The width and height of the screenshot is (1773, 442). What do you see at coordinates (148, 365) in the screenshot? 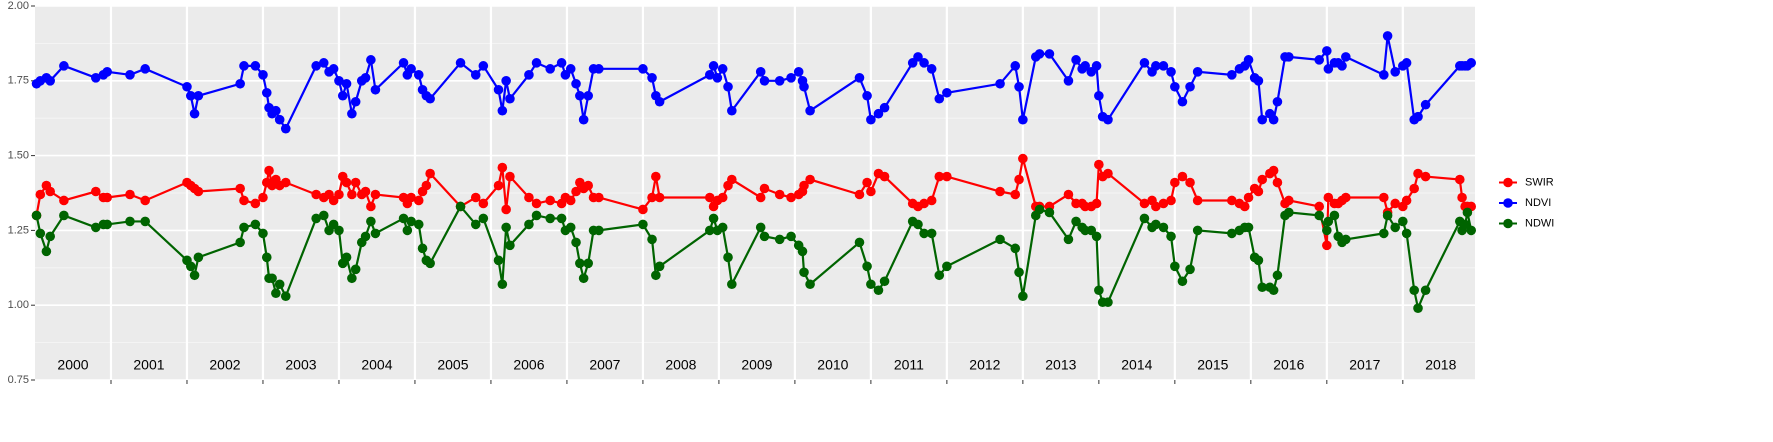
I see `year-label: 2001` at bounding box center [148, 365].